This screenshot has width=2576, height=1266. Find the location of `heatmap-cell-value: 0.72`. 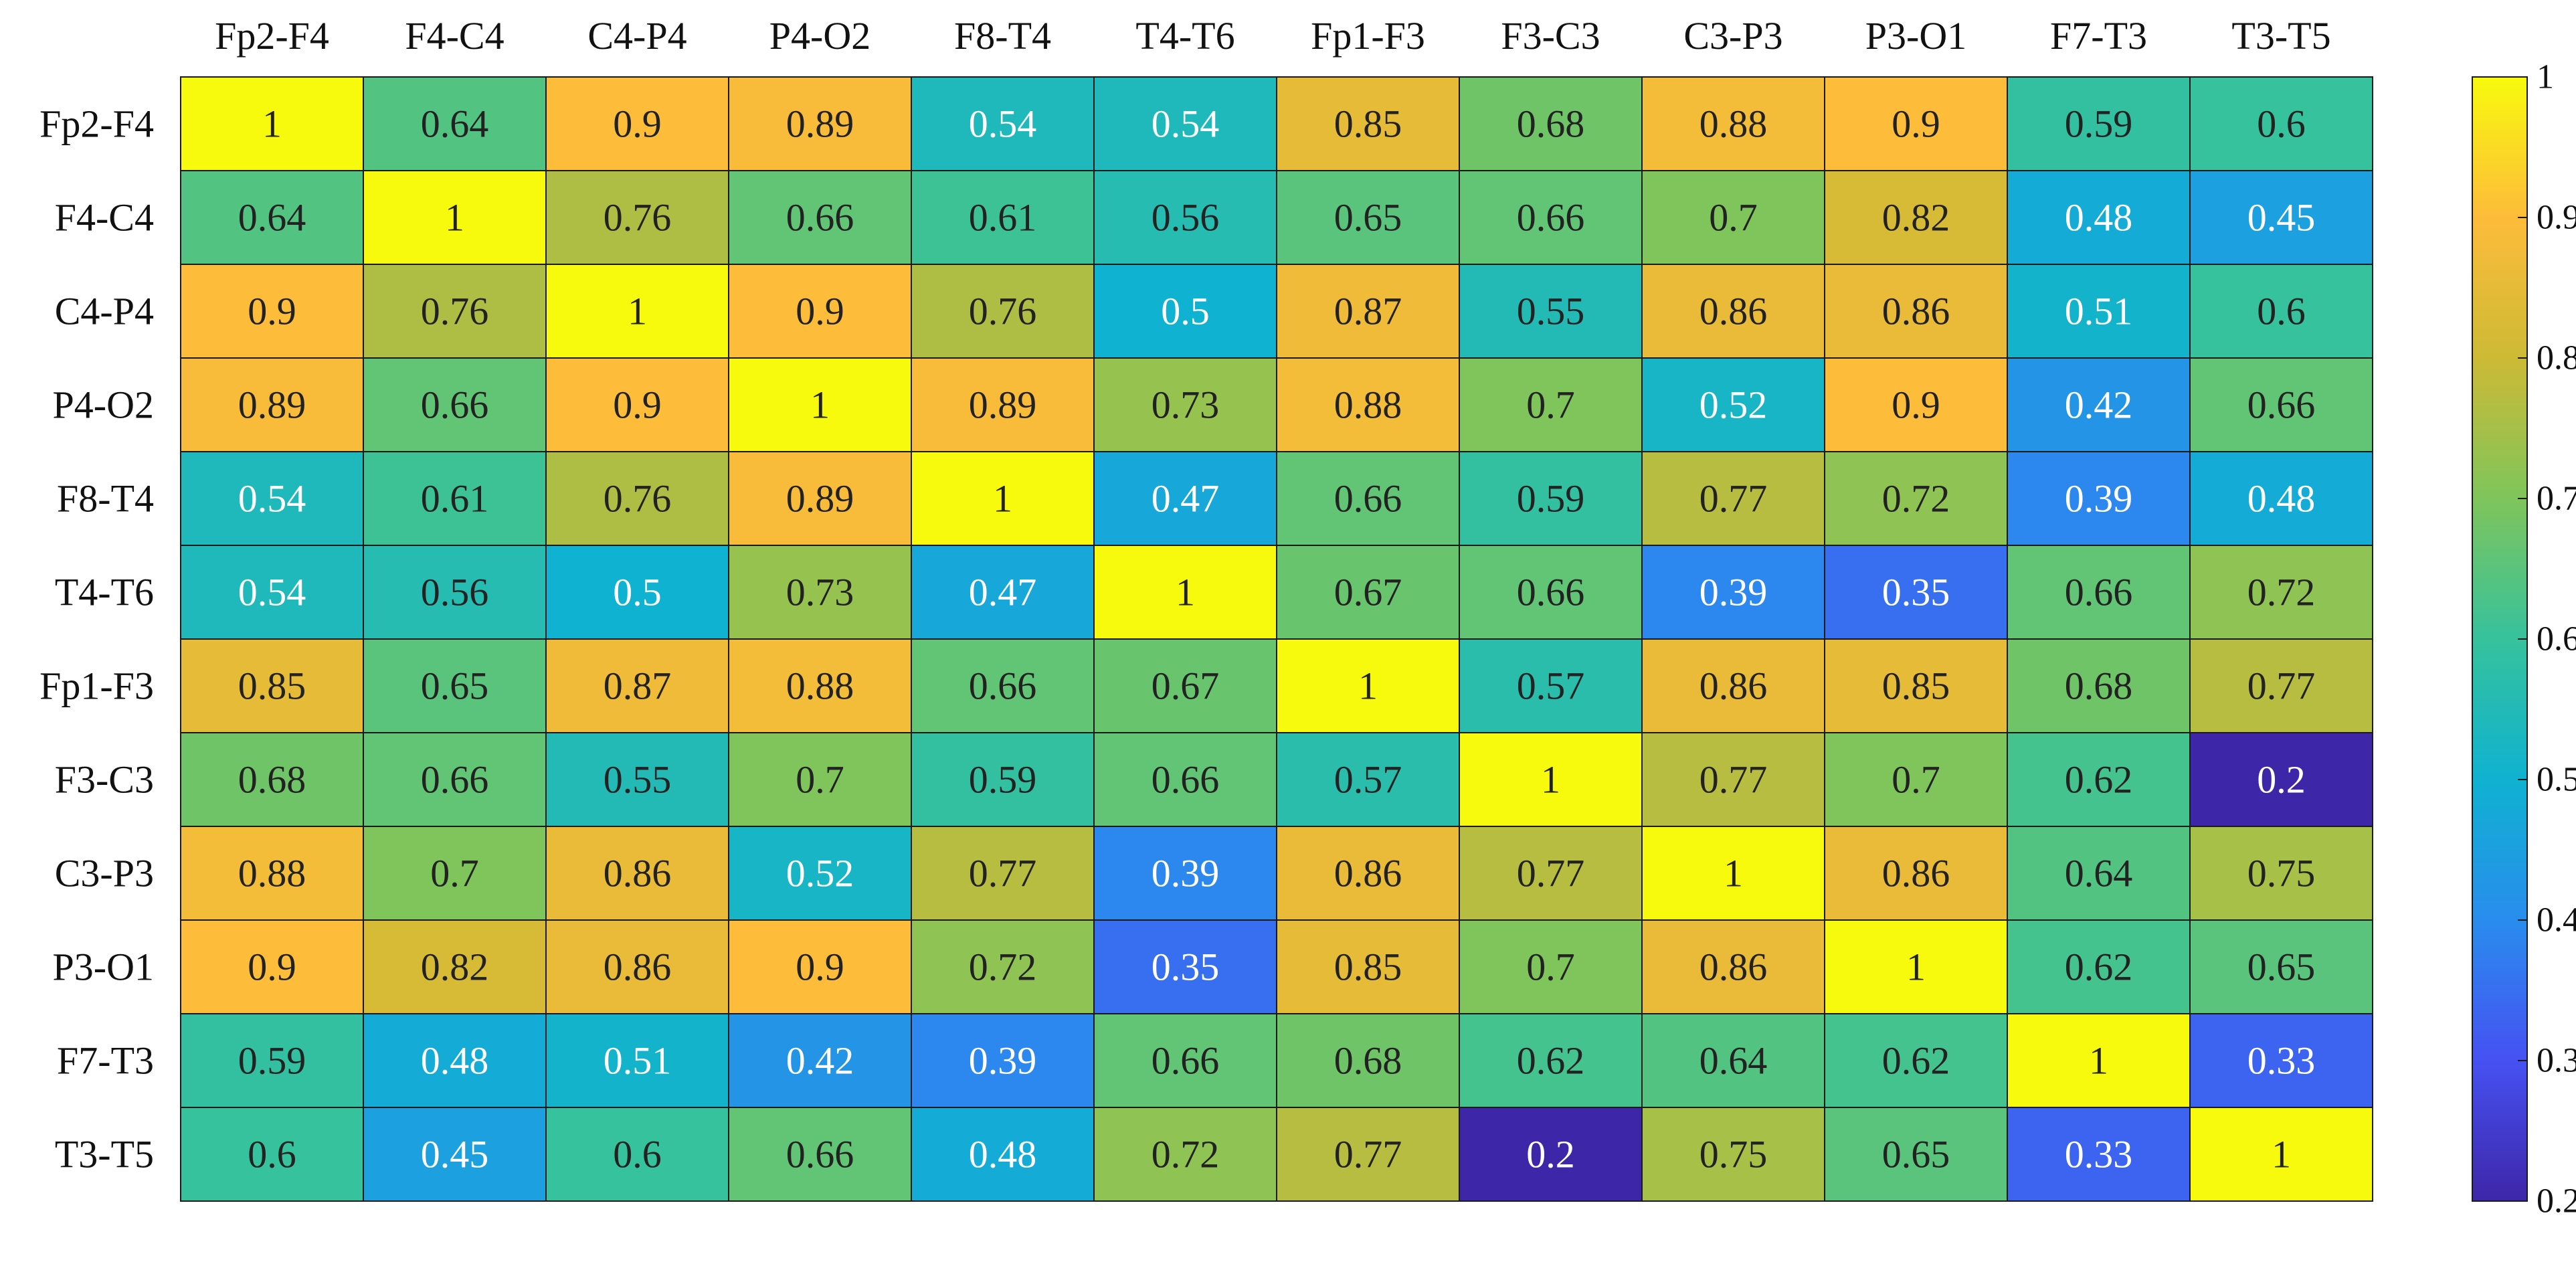

heatmap-cell-value: 0.72 is located at coordinates (2281, 593).